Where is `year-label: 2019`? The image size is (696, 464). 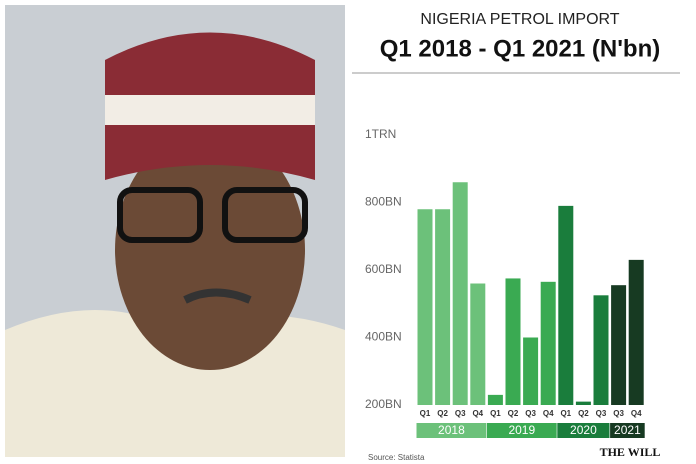
year-label: 2019 is located at coordinates (521, 430).